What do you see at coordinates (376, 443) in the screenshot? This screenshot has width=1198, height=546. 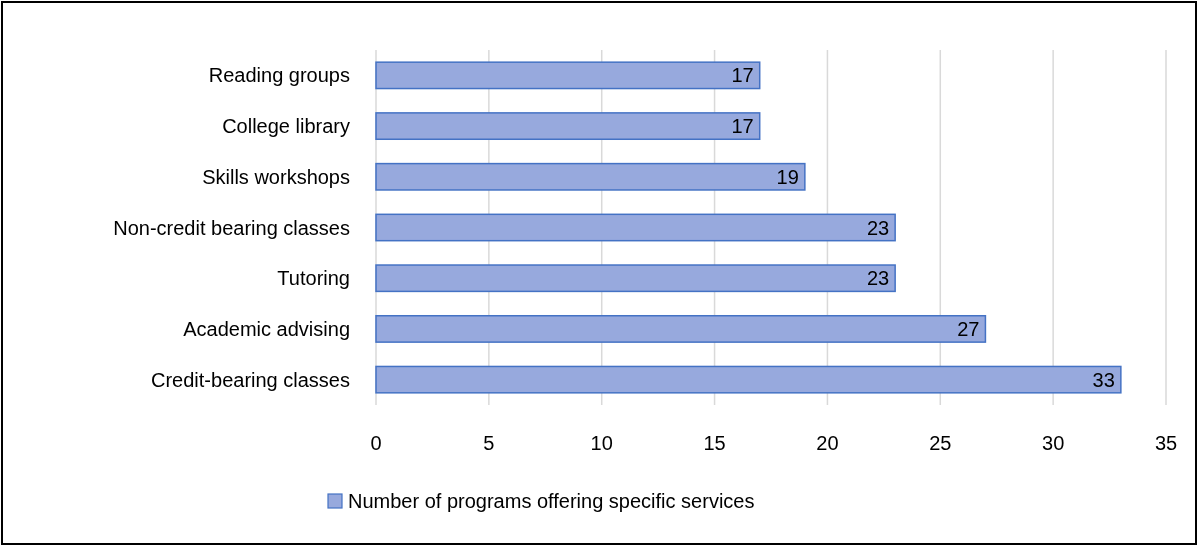 I see `x-tick-label: 0` at bounding box center [376, 443].